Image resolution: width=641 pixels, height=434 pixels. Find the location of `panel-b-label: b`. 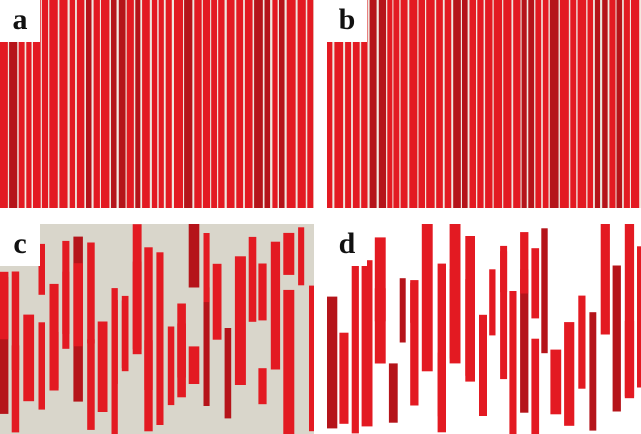

panel-b-label: b is located at coordinates (347, 21).